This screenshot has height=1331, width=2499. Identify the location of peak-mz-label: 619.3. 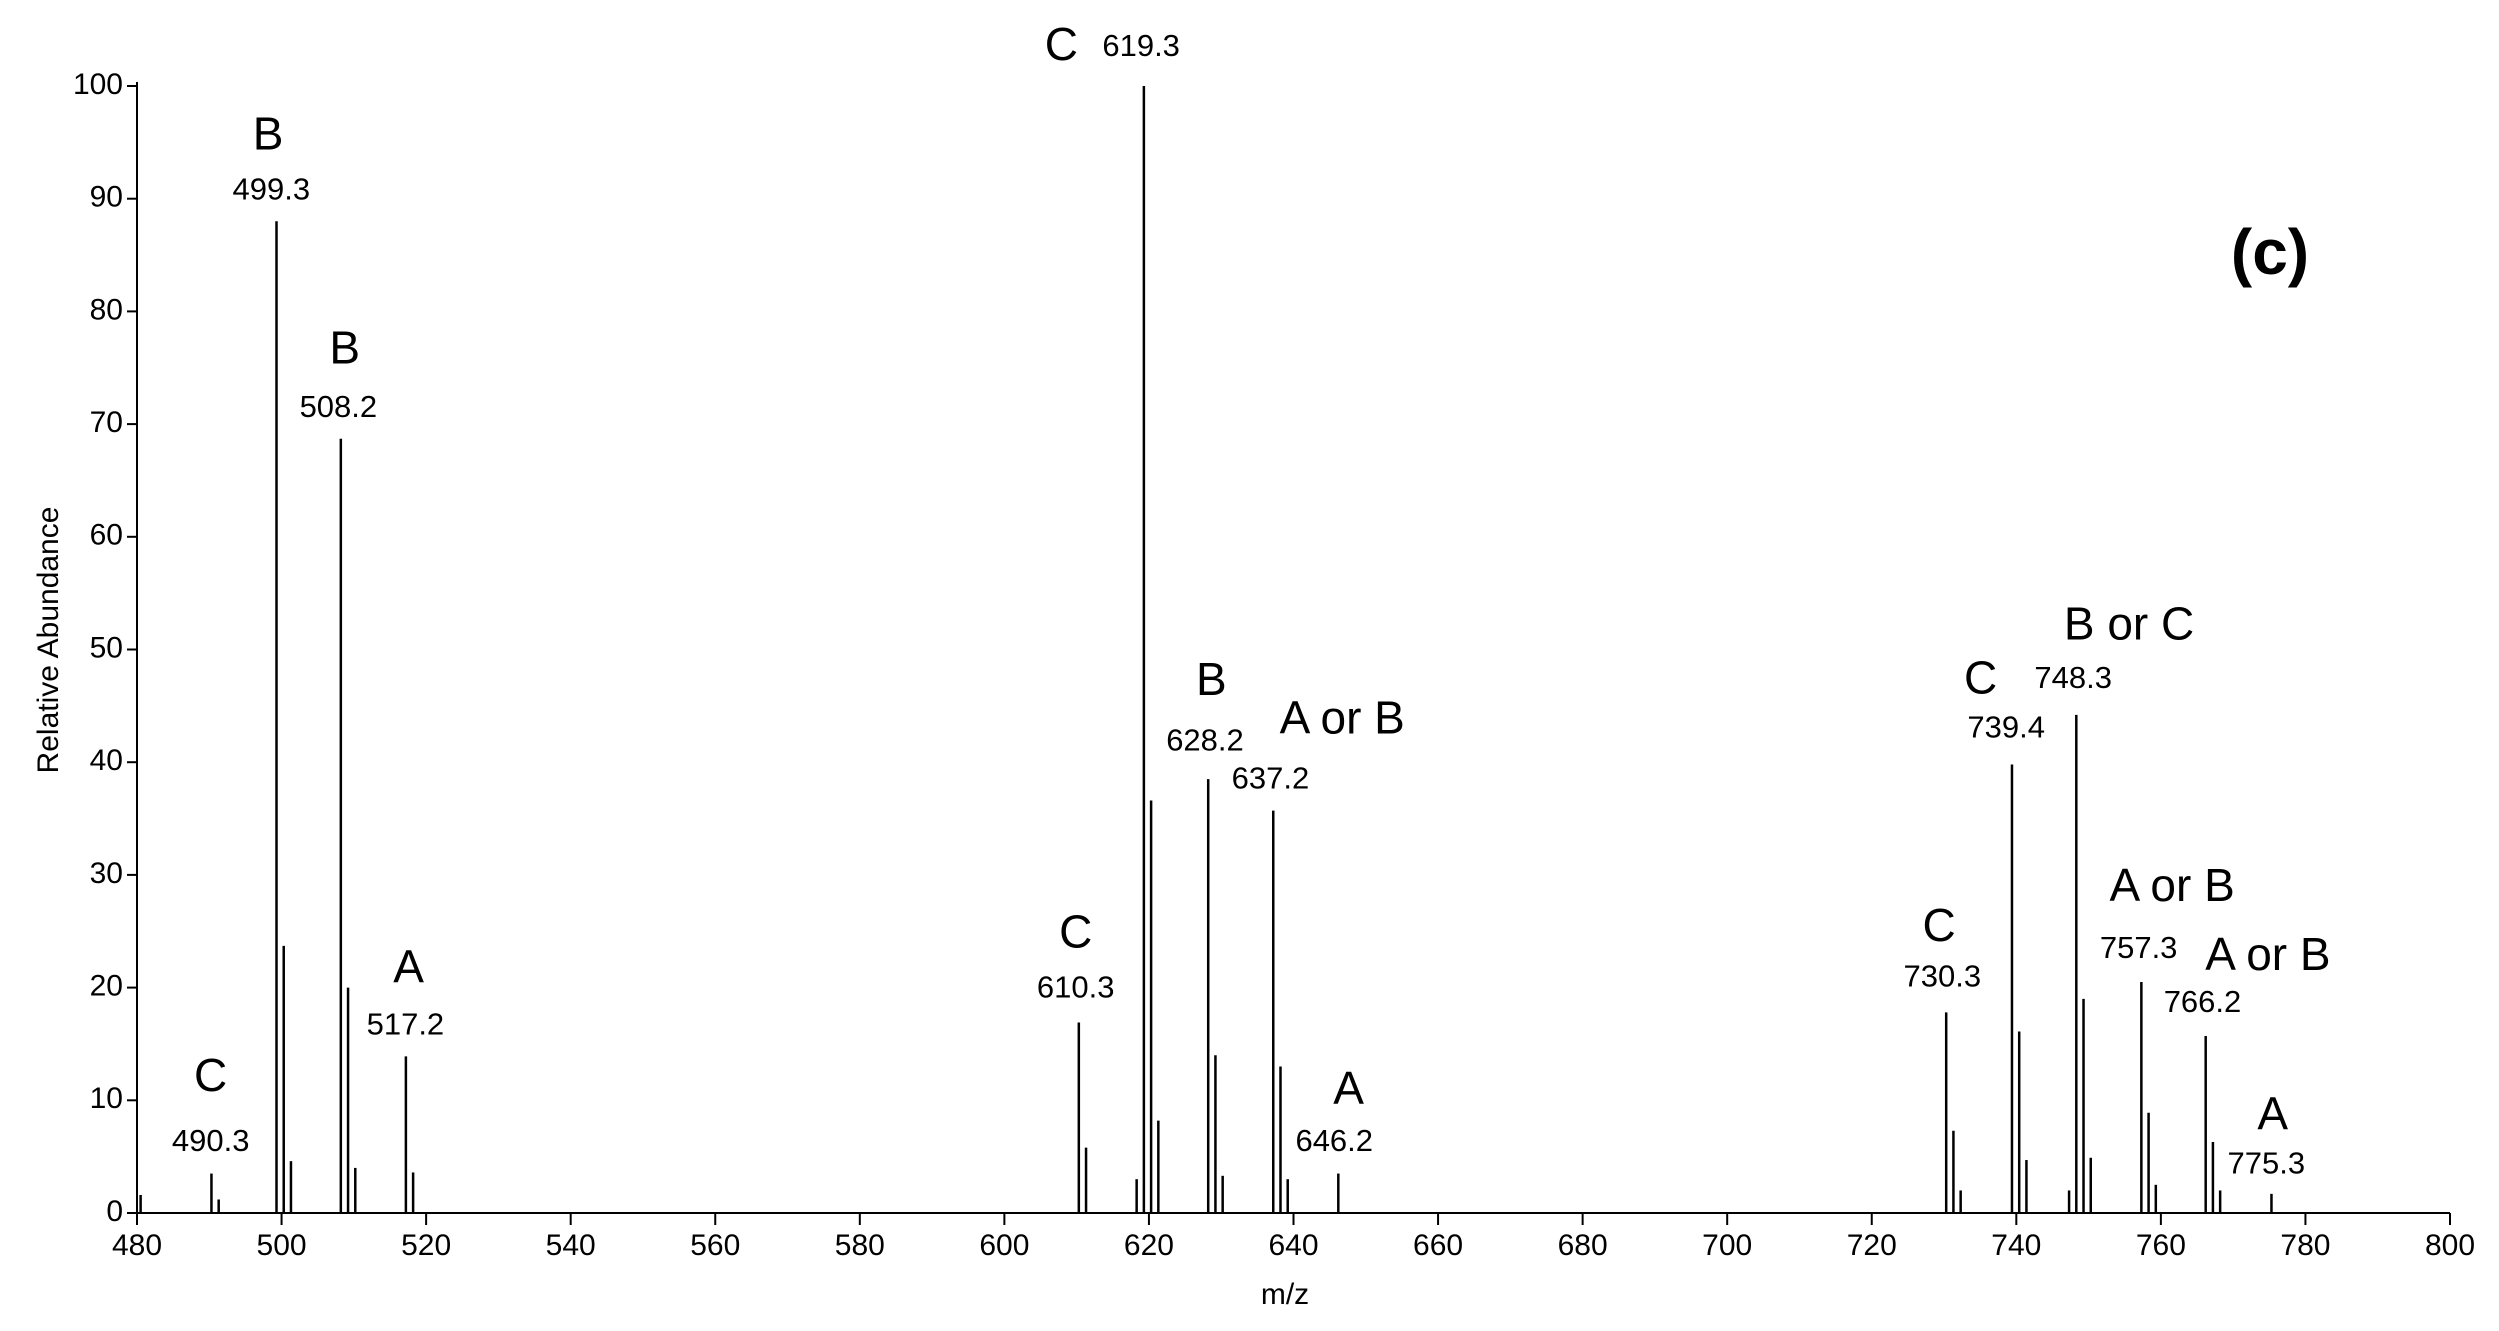
(1141, 45).